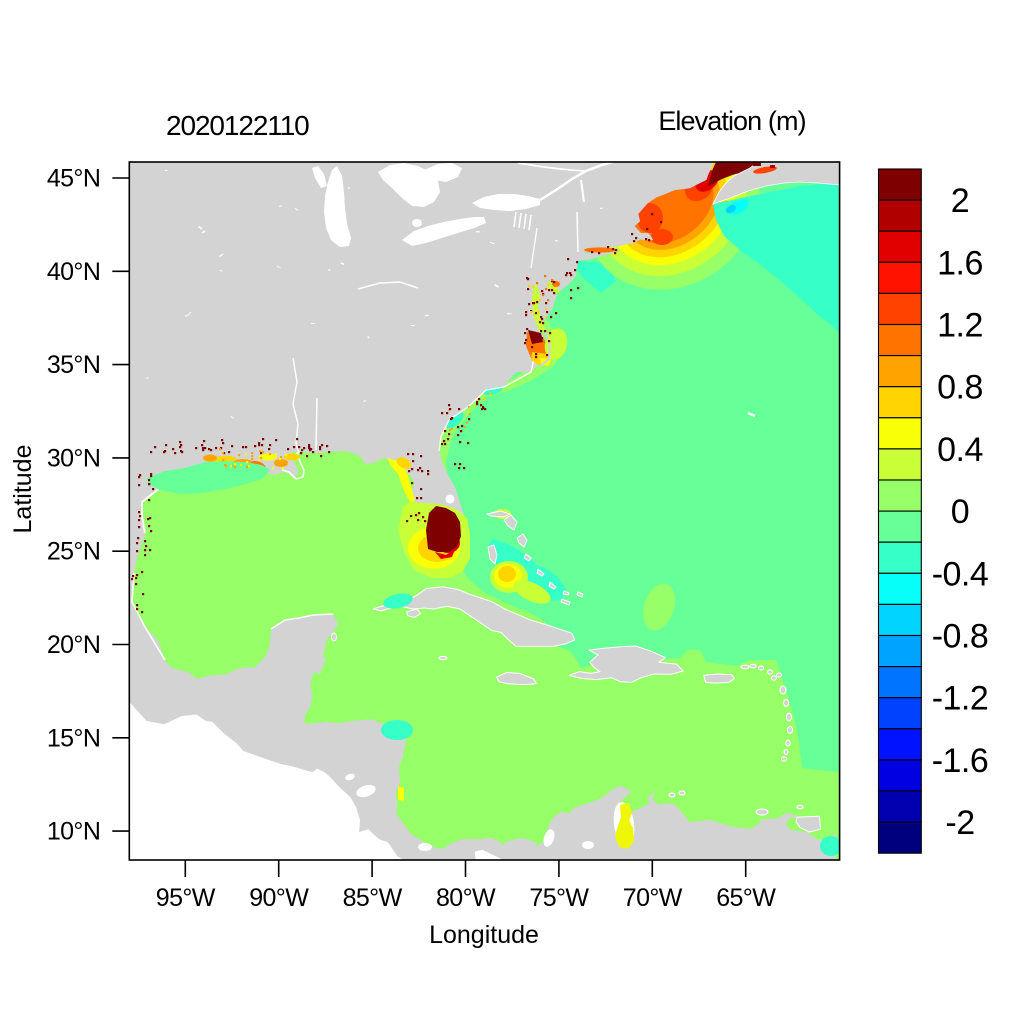 This screenshot has height=1024, width=1024. Describe the element at coordinates (746, 898) in the screenshot. I see `svg-text: 65°W` at that location.